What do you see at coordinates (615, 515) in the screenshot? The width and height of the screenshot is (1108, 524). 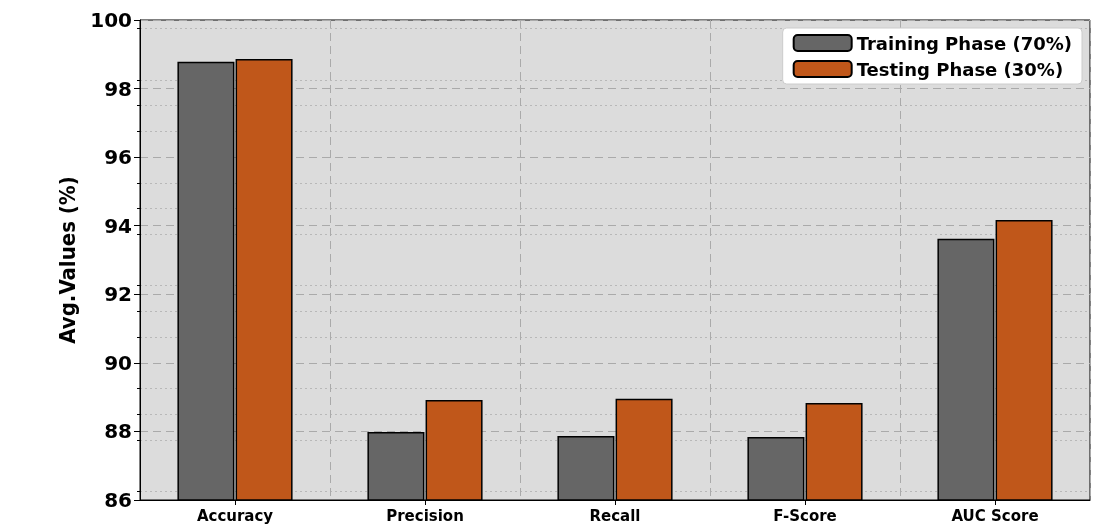 I see `x-tick-label: Recall` at bounding box center [615, 515].